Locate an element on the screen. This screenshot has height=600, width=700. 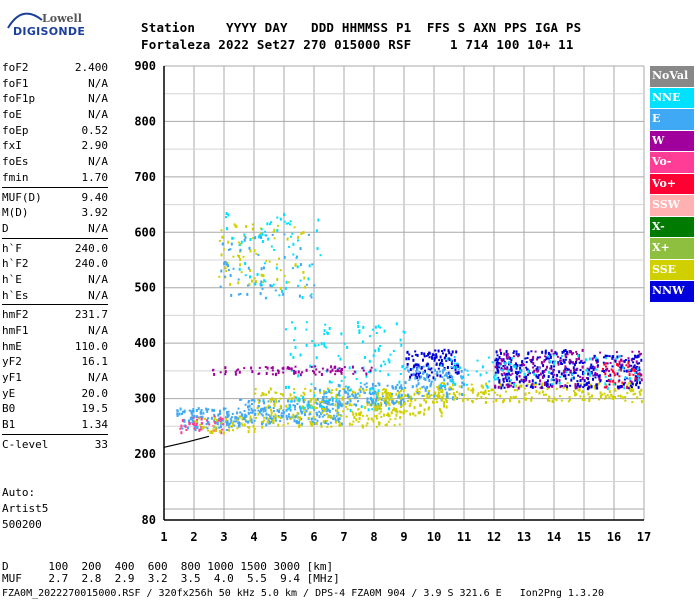
param-row: foEs N/A is located at coordinates (55, 162).